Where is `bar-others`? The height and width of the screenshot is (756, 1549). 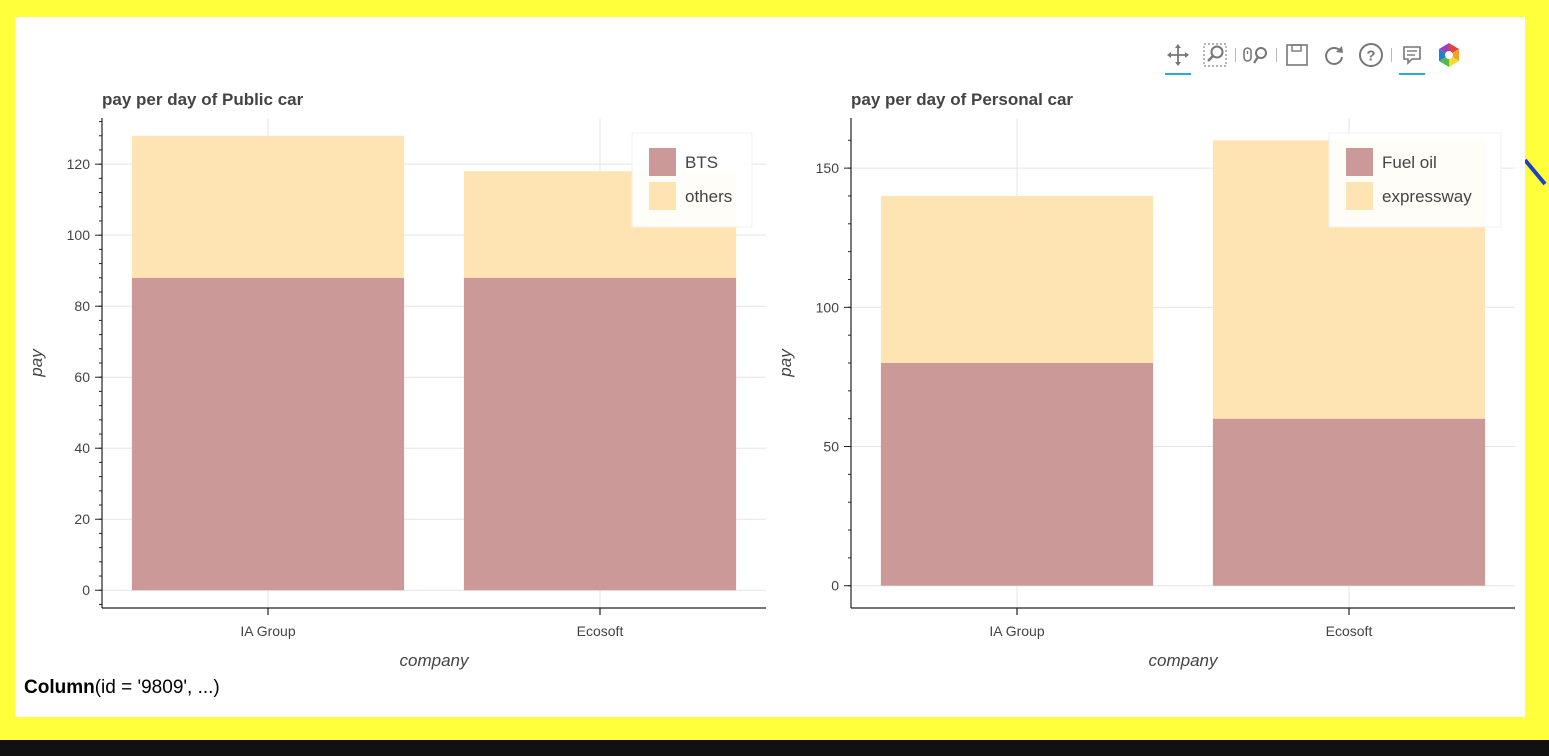 bar-others is located at coordinates (268, 206).